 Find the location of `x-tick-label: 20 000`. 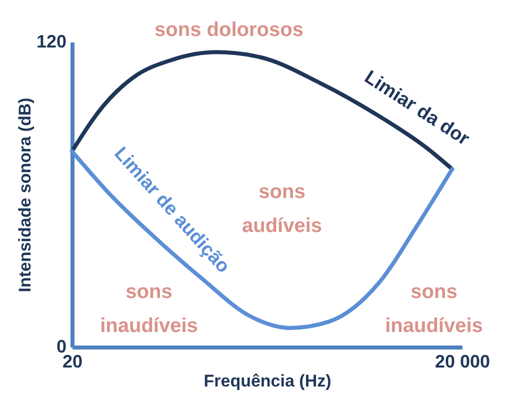

x-tick-label: 20 000 is located at coordinates (462, 362).